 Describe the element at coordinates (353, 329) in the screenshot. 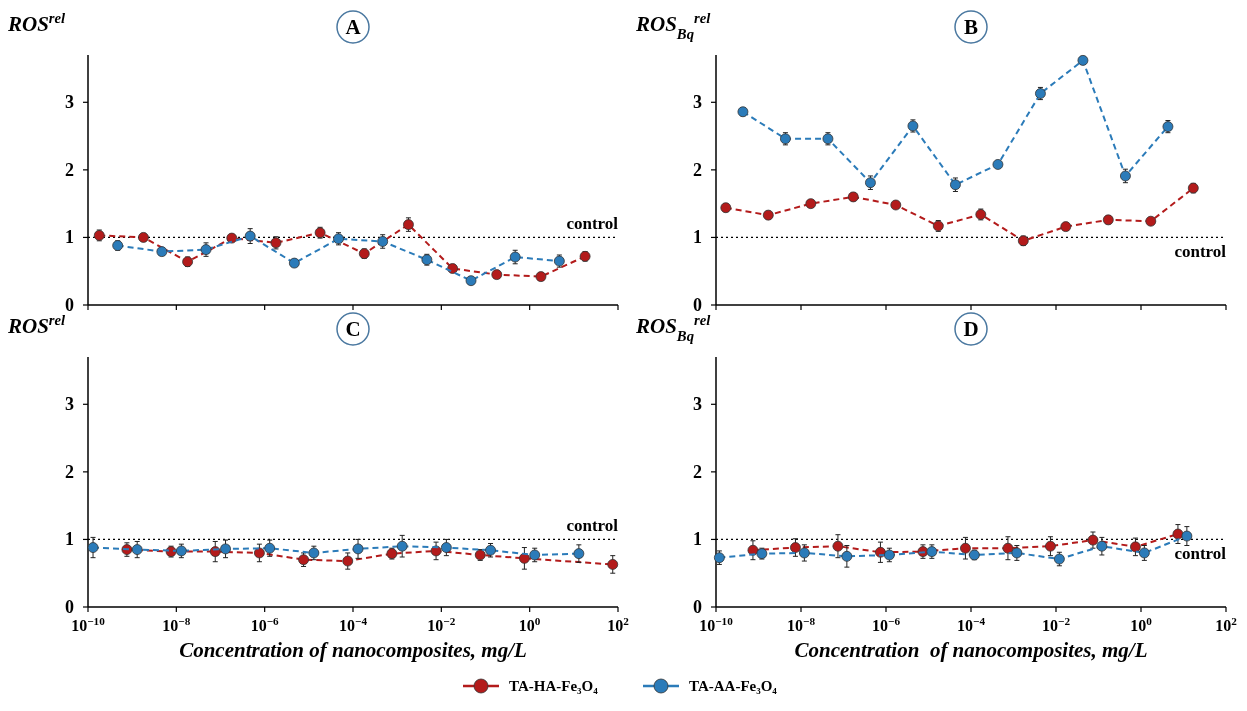

I see `chart-title: C` at that location.